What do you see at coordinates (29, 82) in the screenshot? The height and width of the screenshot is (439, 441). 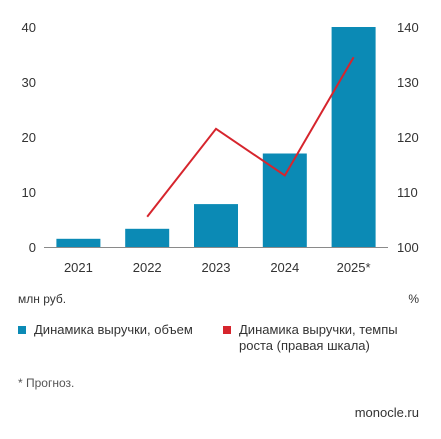 I see `left-tick-label-3: 30` at bounding box center [29, 82].